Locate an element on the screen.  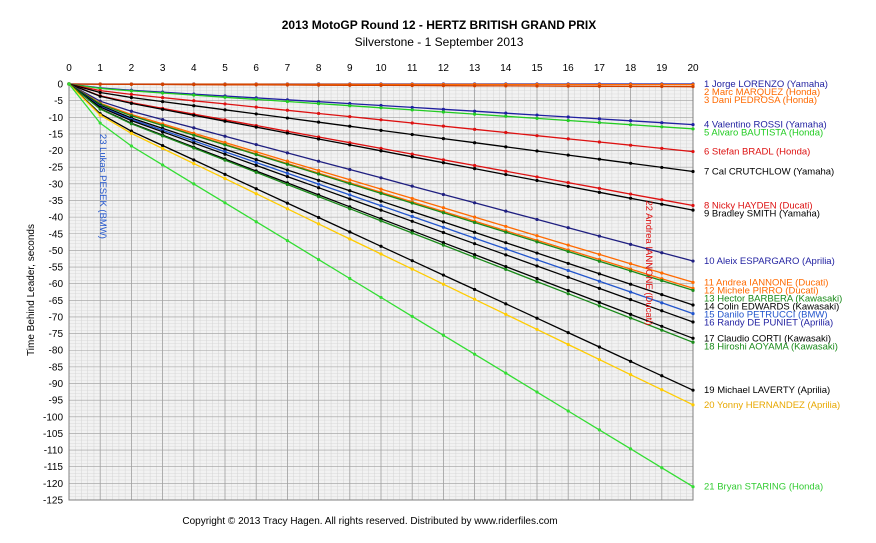
x-tick-label: 3 is located at coordinates (163, 68).